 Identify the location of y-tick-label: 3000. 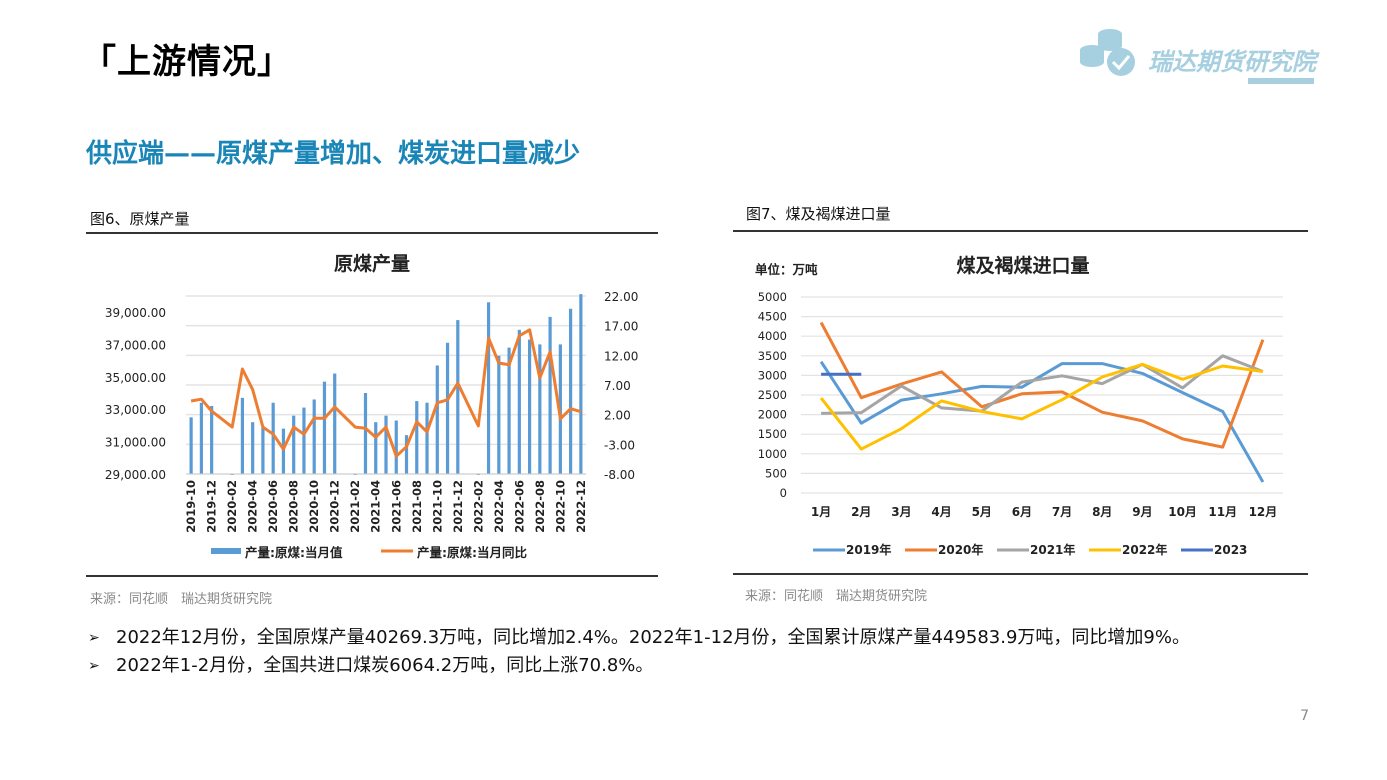
(772, 375).